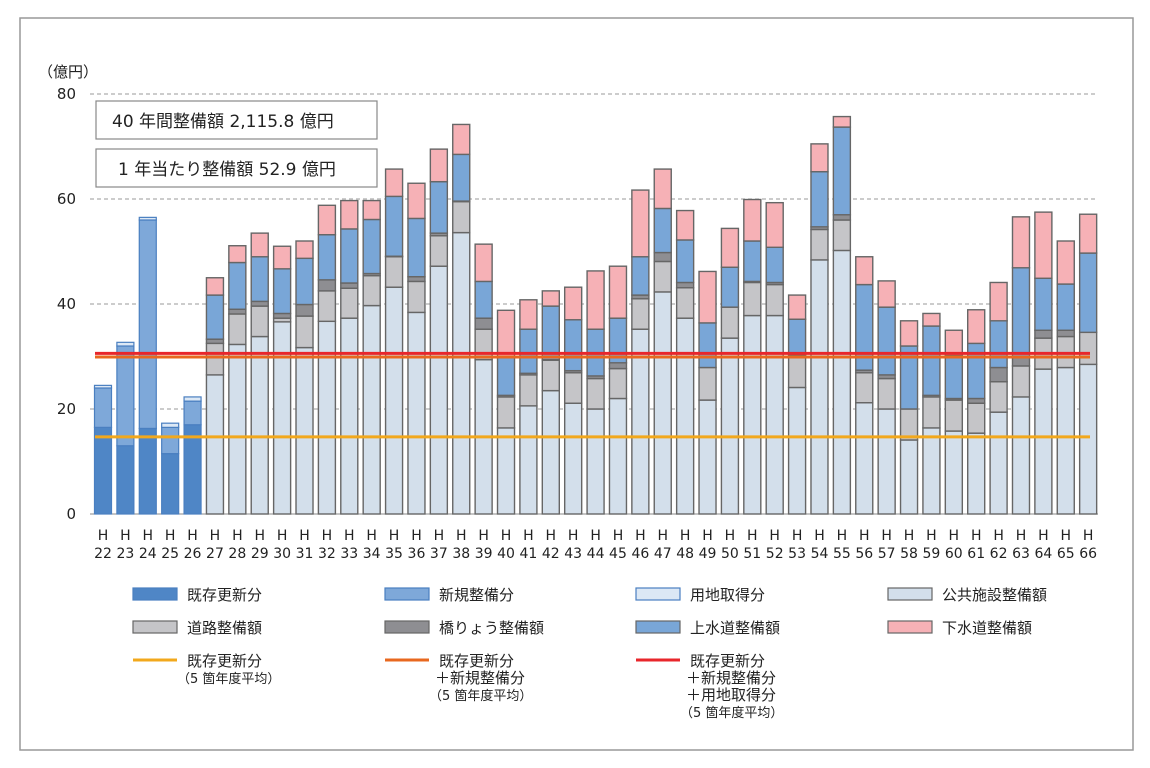 This screenshot has height=768, width=1150. I want to click on y-axis-unit: （億円）, so click(68, 72).